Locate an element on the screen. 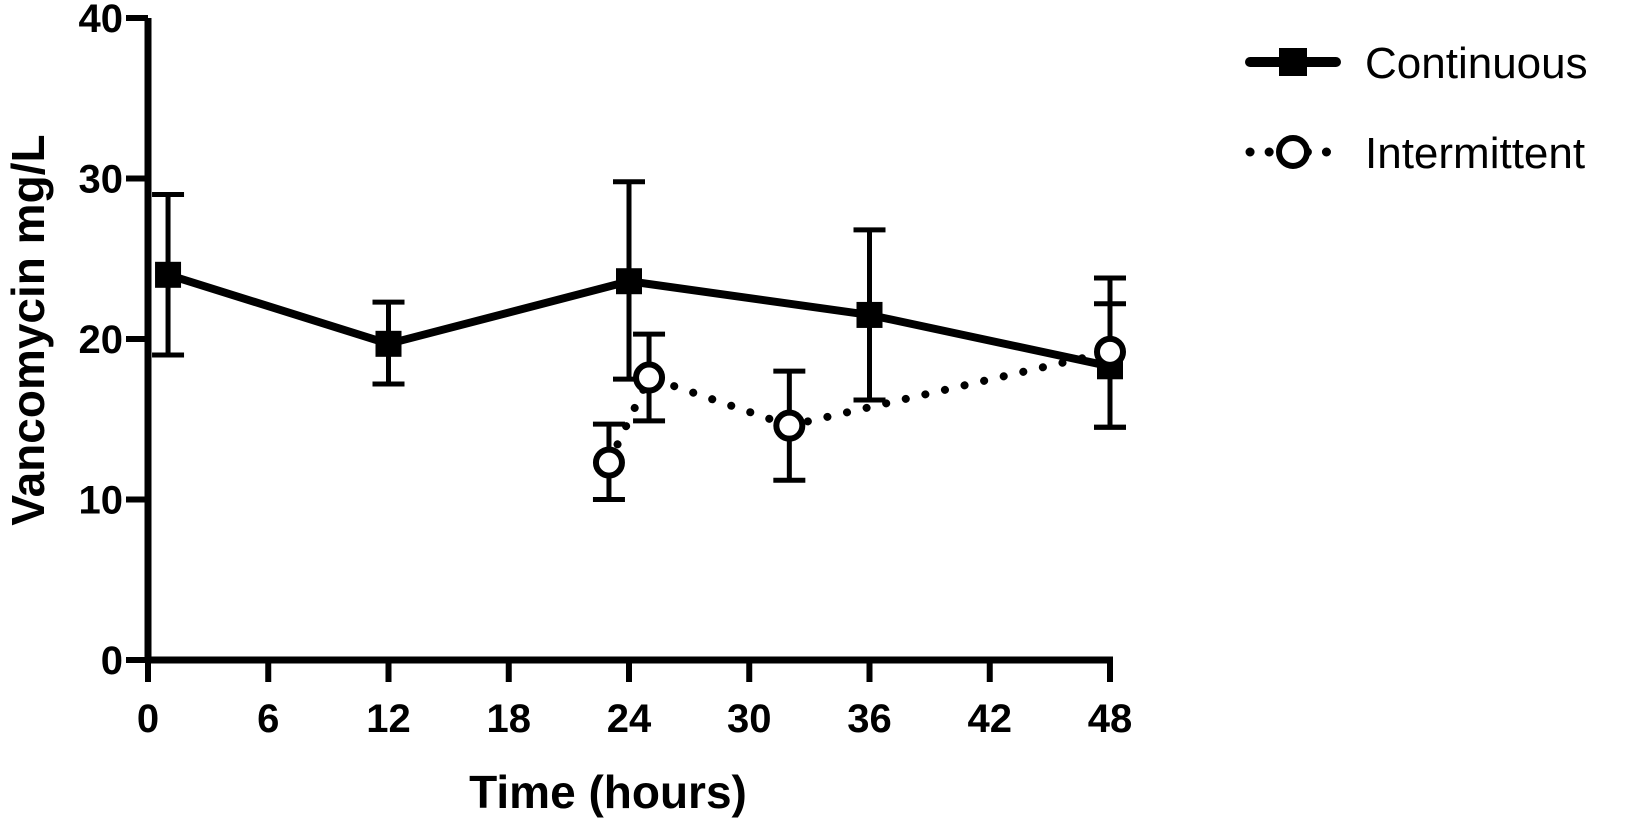 The image size is (1625, 820). series-intermittent is located at coordinates (859, 388).